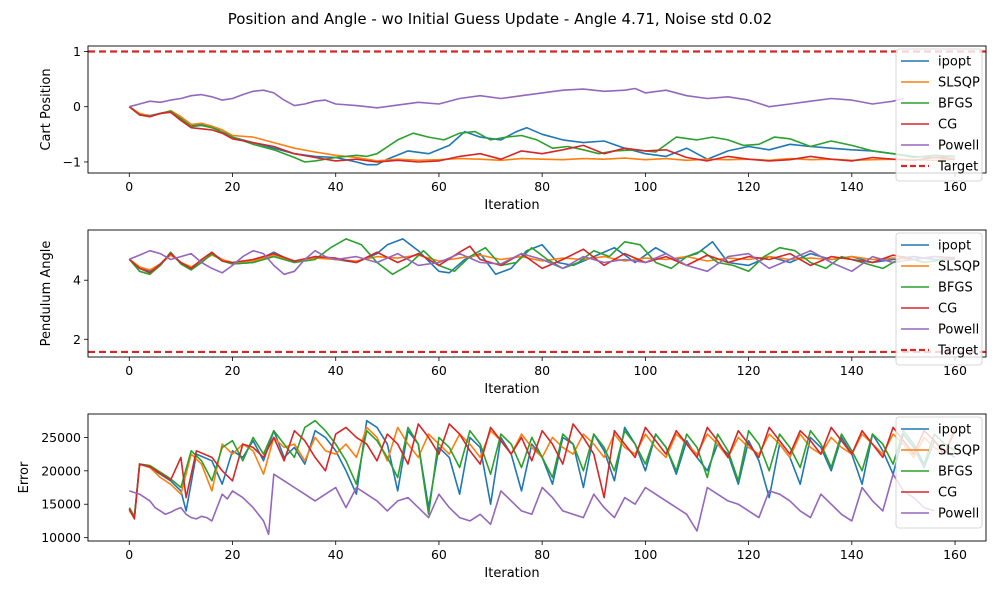 This screenshot has width=1000, height=600. Describe the element at coordinates (46, 294) in the screenshot. I see `y-axis-label: Pendulum Angle` at that location.